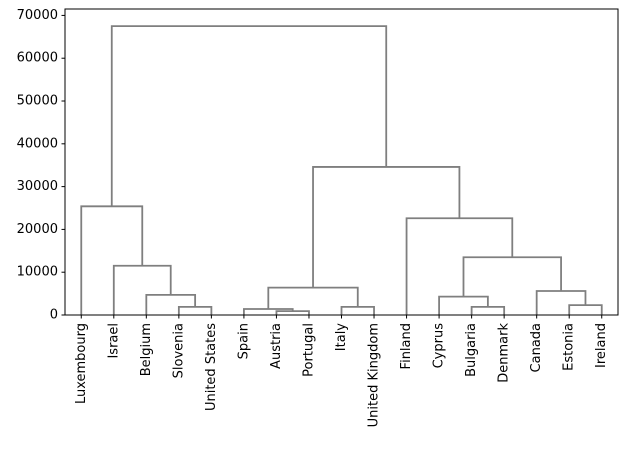 The height and width of the screenshot is (474, 630). I want to click on y-tick-label: 50000, so click(37, 101).